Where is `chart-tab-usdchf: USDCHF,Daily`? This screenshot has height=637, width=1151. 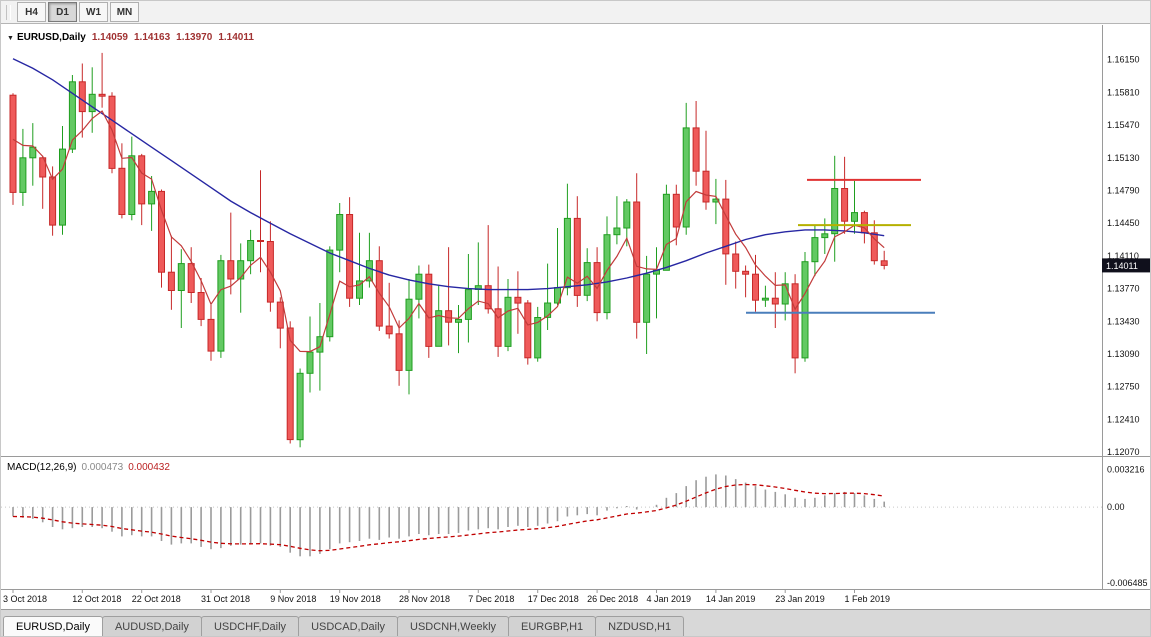 chart-tab-usdchf: USDCHF,Daily is located at coordinates (250, 626).